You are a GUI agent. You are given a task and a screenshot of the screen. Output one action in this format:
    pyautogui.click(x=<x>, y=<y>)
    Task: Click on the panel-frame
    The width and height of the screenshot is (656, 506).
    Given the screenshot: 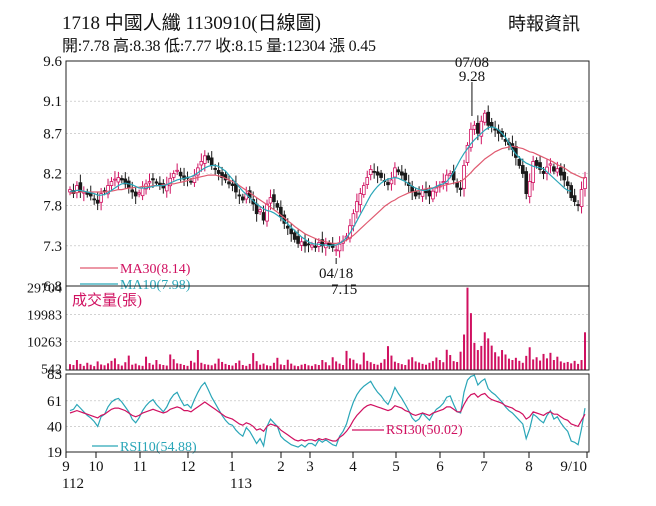 What is the action you would take?
    pyautogui.click(x=327, y=413)
    